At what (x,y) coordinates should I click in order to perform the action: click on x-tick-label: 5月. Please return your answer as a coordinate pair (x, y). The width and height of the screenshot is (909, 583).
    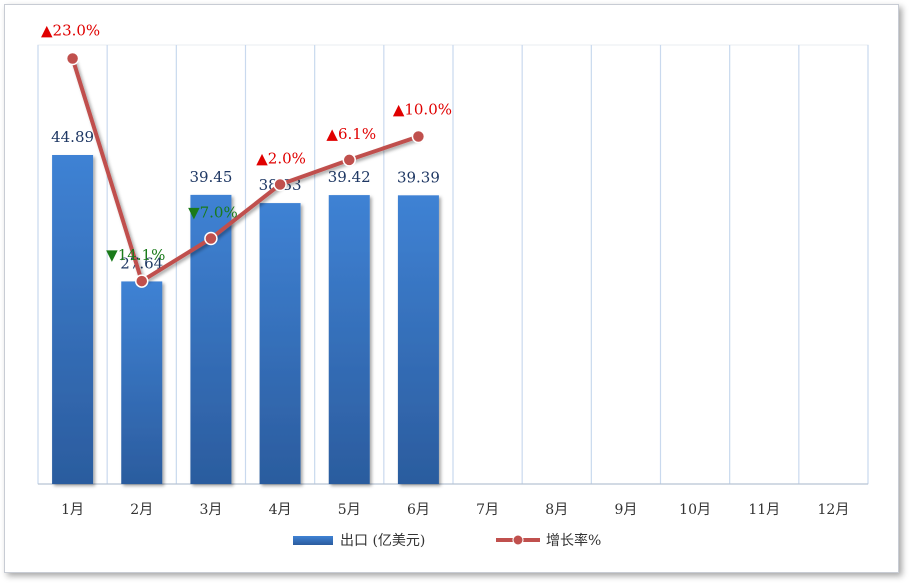
    Looking at the image, I should click on (349, 510).